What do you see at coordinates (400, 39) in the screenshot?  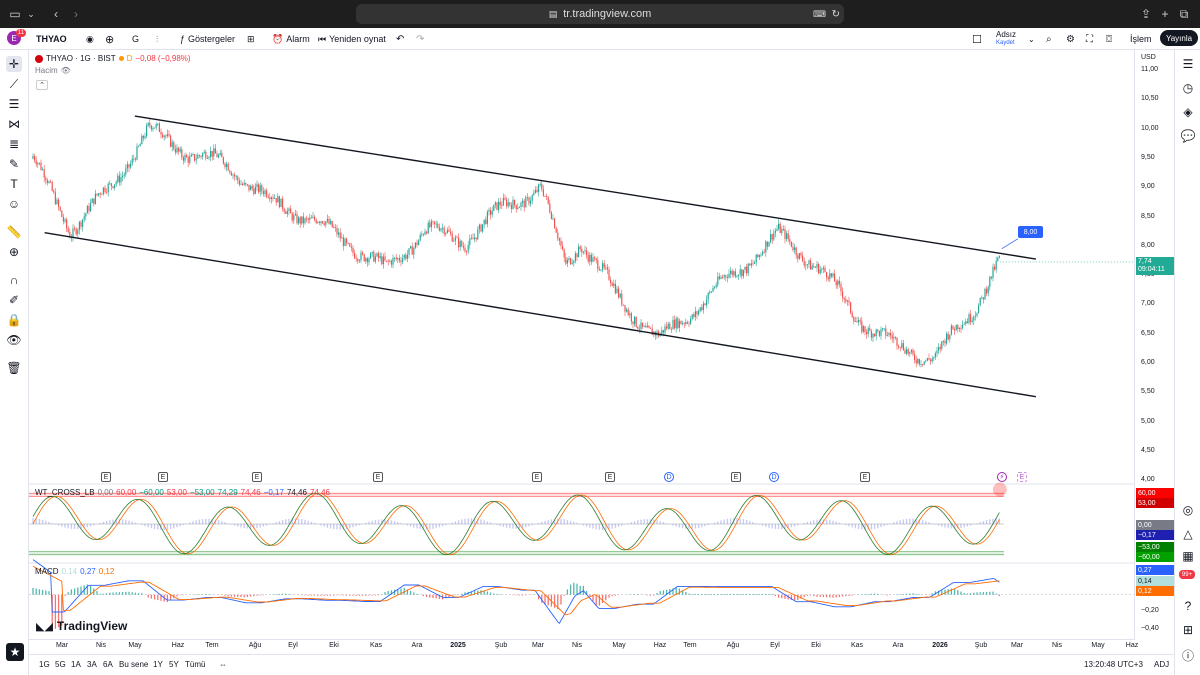 I see `undo-icon: ↶` at bounding box center [400, 39].